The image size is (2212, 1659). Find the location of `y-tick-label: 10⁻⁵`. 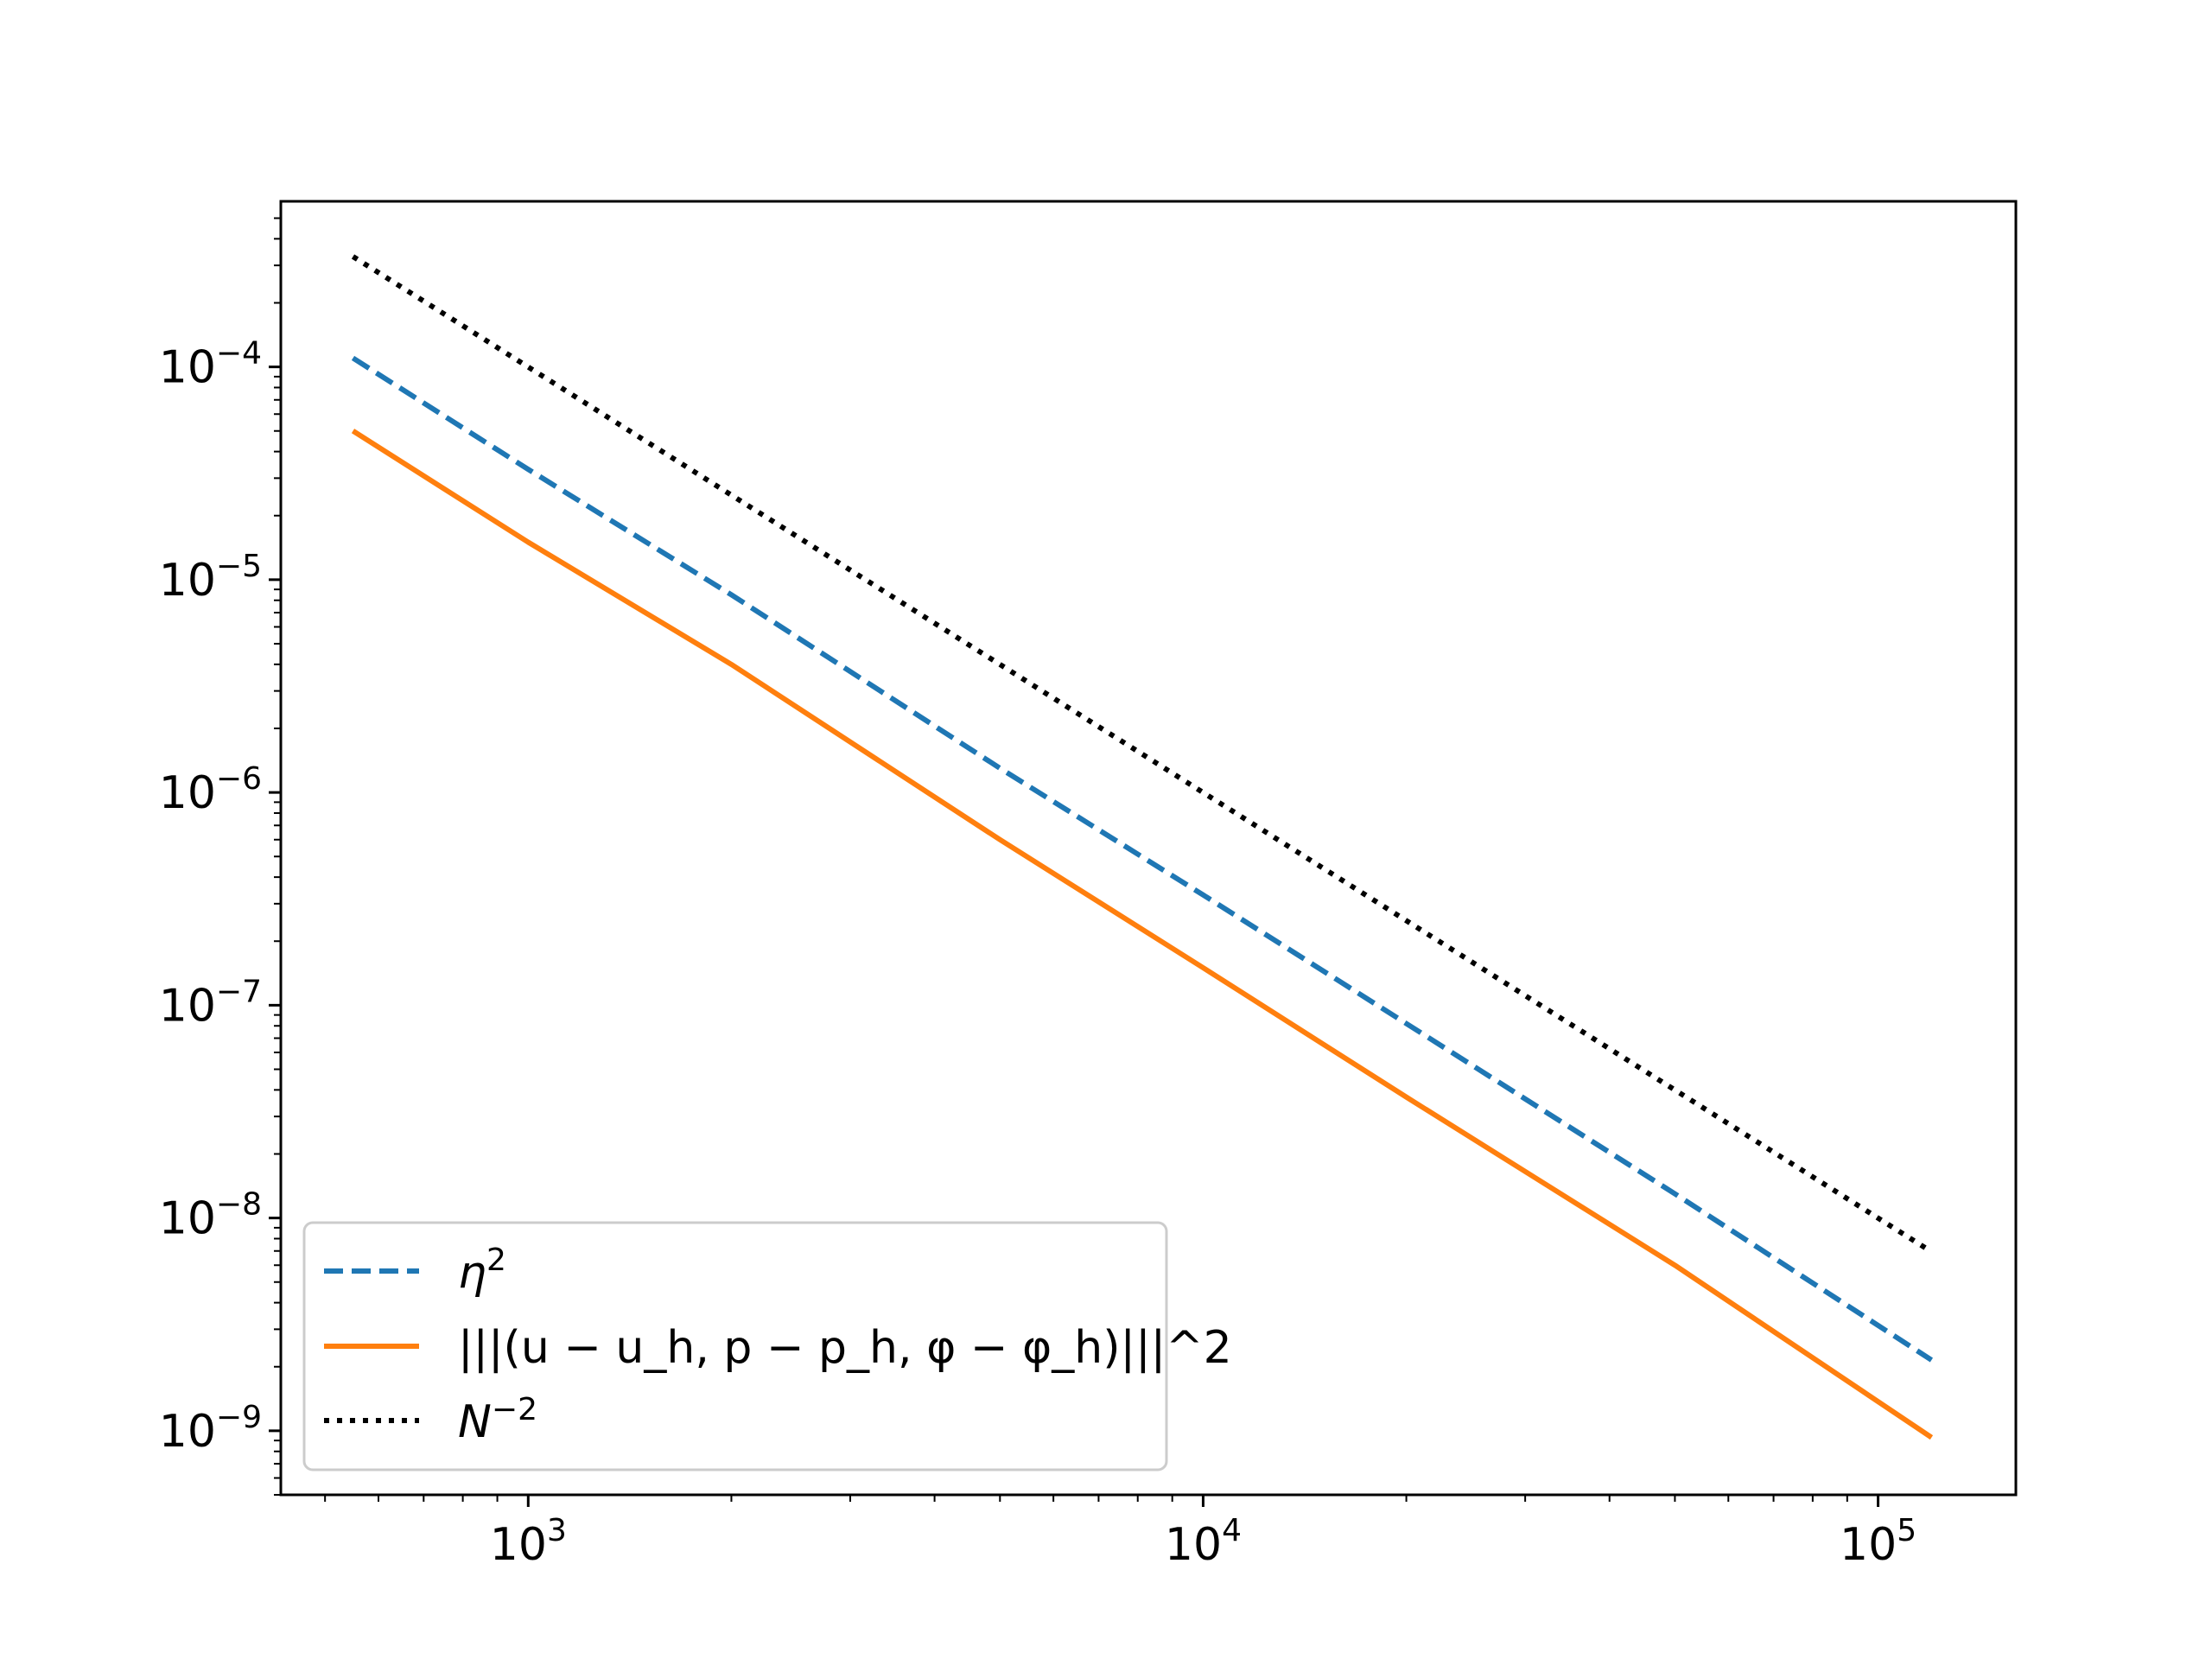

y-tick-label: 10⁻⁵ is located at coordinates (210, 578).